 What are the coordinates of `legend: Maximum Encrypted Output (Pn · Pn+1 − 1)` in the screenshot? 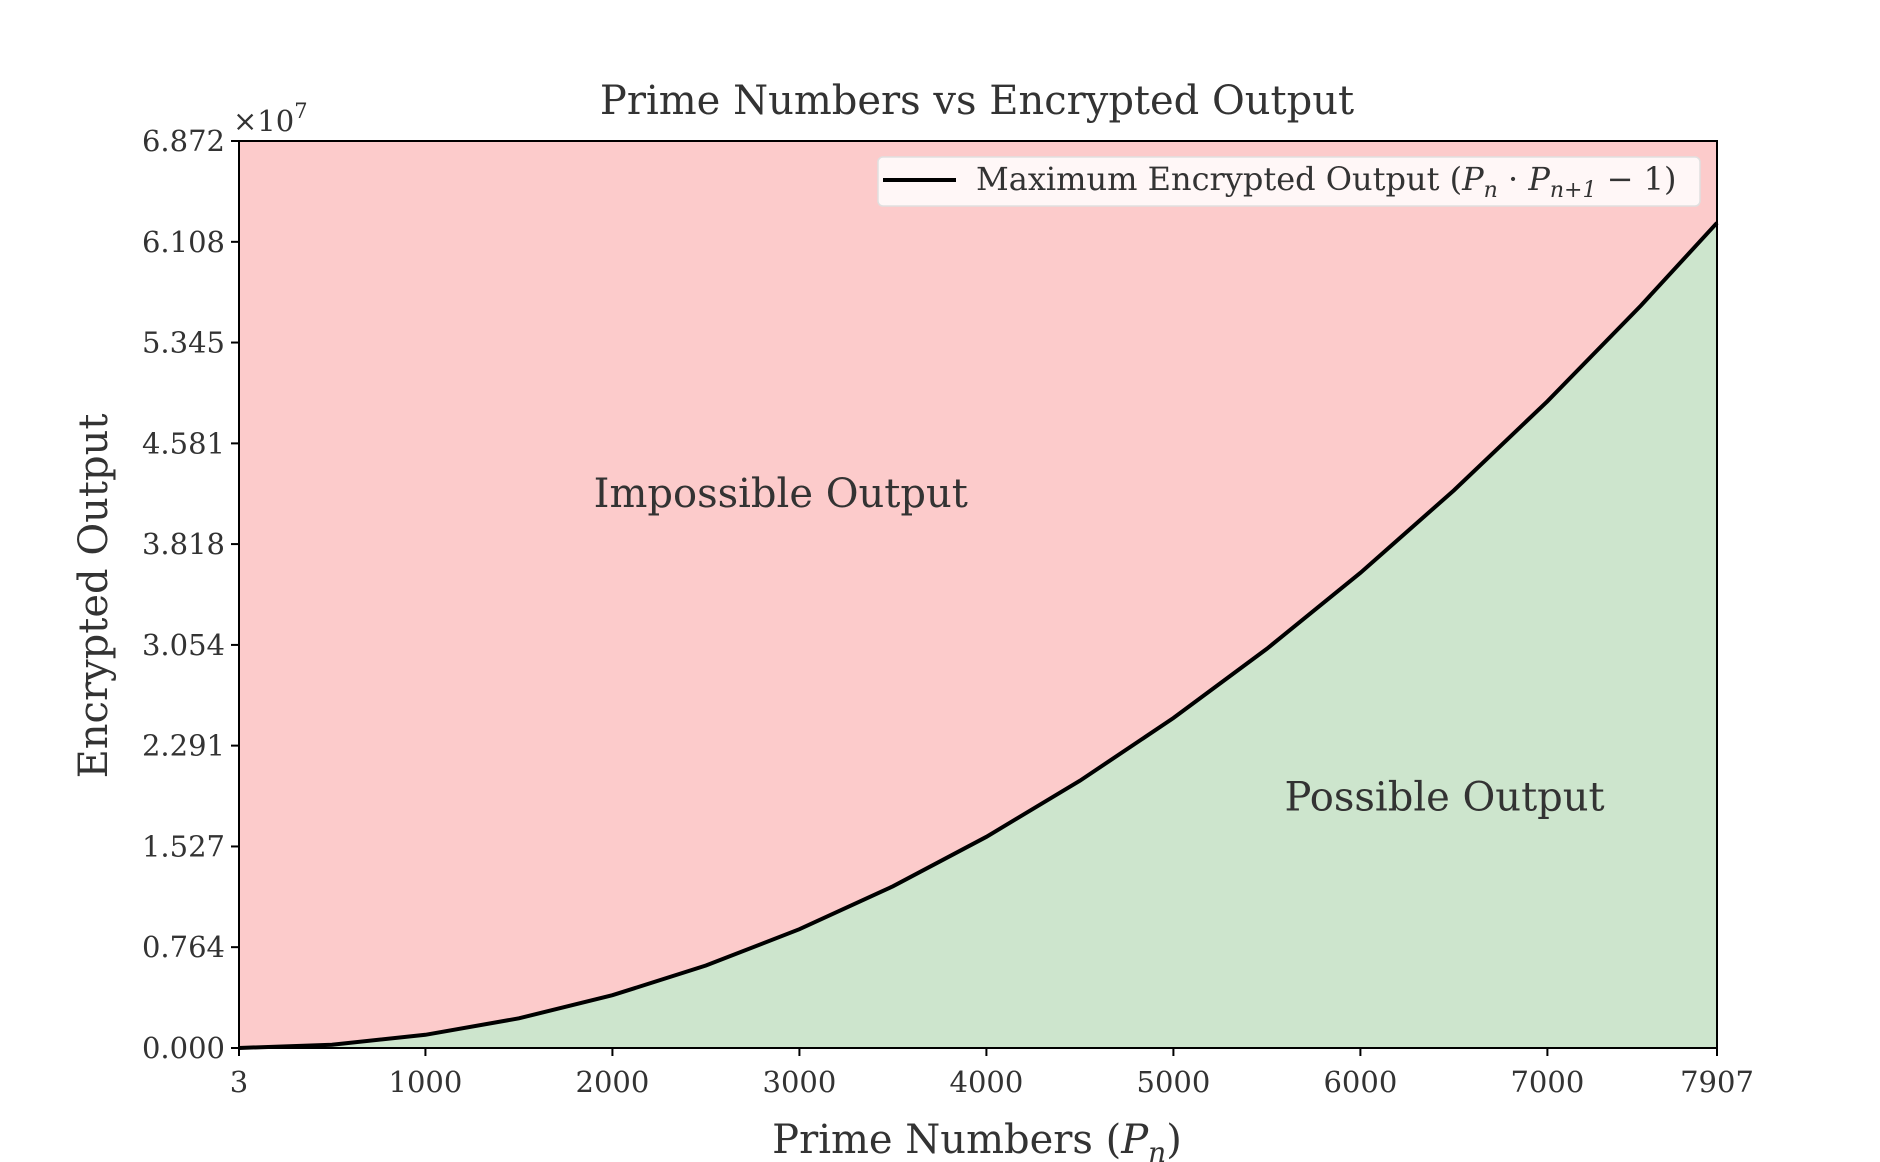 It's located at (1289, 181).